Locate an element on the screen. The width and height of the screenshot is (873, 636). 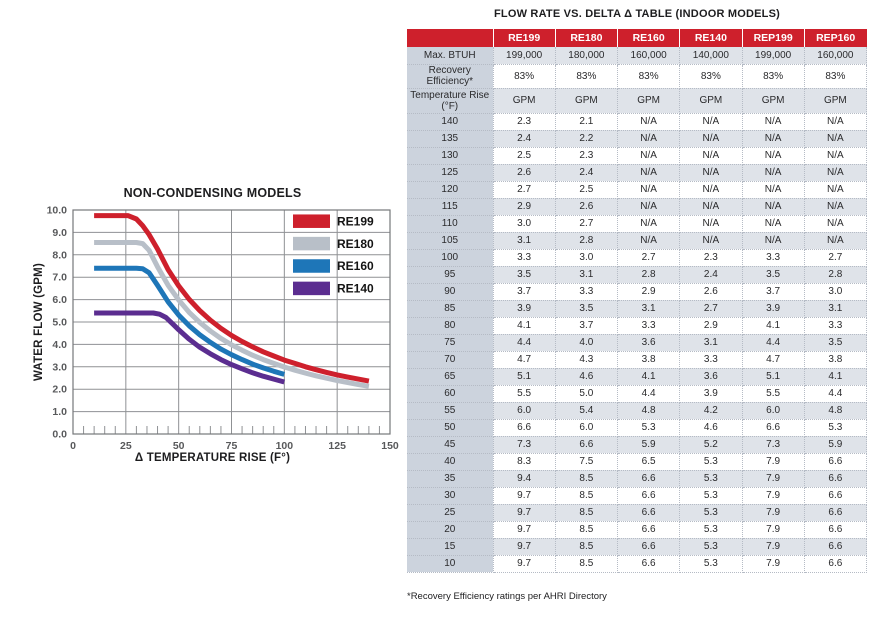
gpm-value-cell: 4.4 is located at coordinates (524, 343).